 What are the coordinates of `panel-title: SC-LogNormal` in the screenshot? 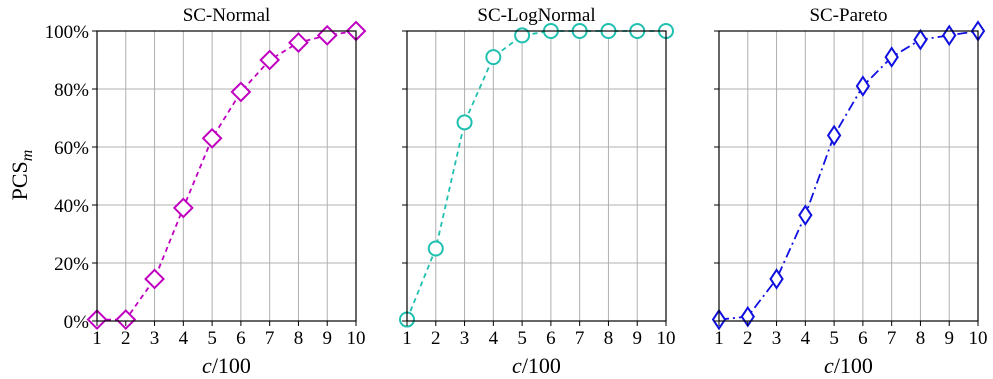 It's located at (536, 15).